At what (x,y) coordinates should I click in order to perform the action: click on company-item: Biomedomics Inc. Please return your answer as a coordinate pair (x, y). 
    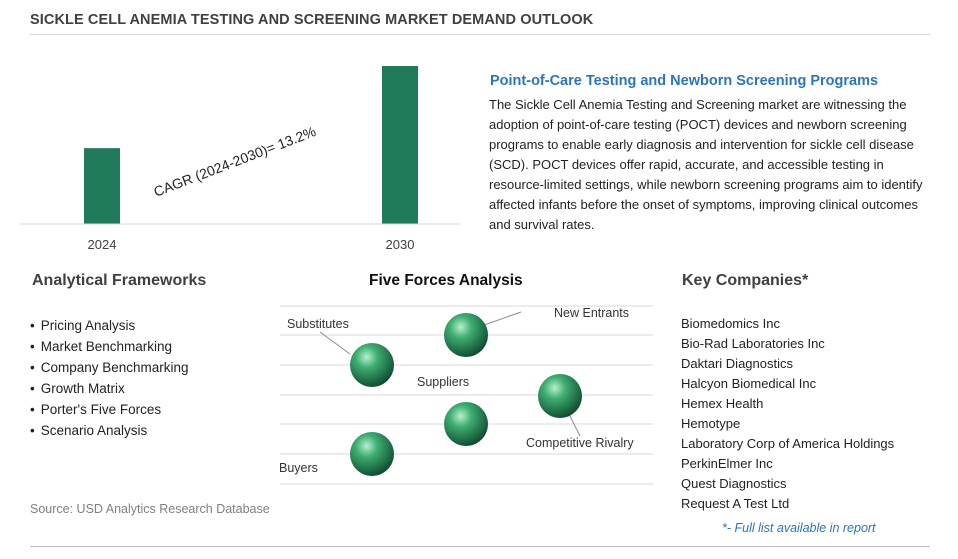
    Looking at the image, I should click on (730, 323).